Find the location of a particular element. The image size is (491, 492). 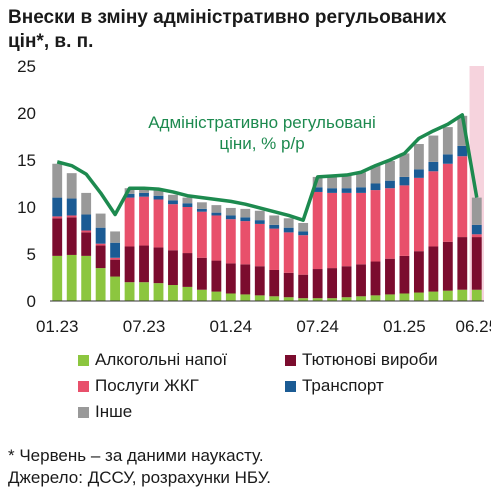

x-tick-label: 01.25 is located at coordinates (404, 326).